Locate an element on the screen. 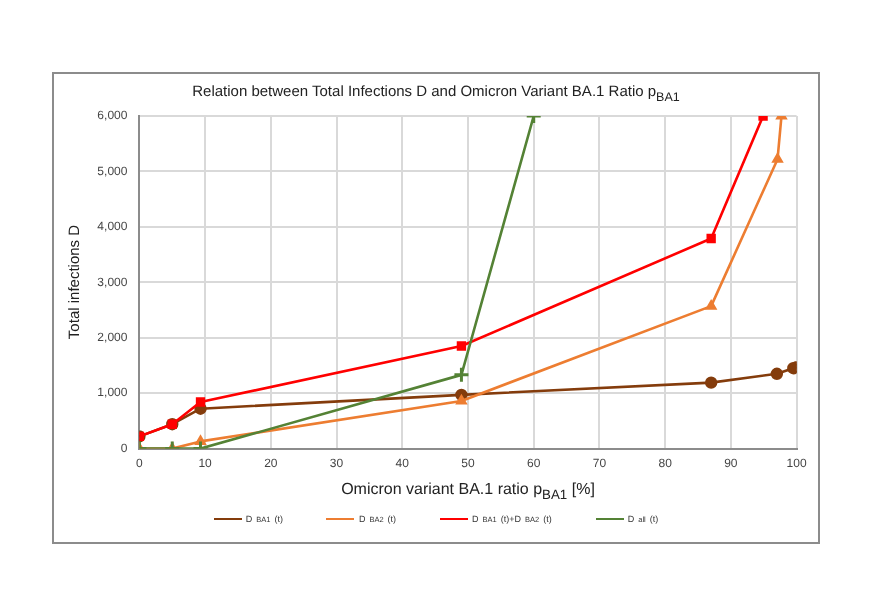 The width and height of the screenshot is (872, 616). x-axis-title: Omicron variant BA.1 ratio p$_{BA1}$ [%] is located at coordinates (468, 492).